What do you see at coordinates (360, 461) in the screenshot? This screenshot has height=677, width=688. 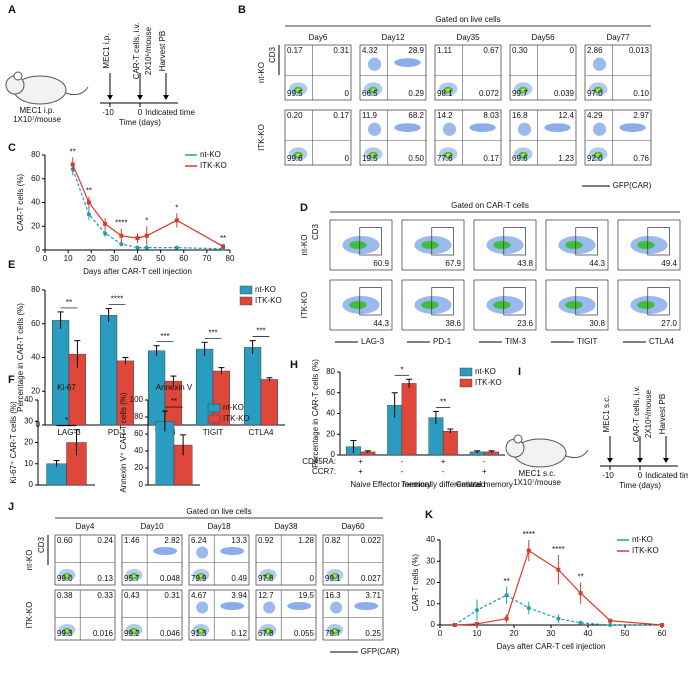 I see `row-sign: +` at bounding box center [360, 461].